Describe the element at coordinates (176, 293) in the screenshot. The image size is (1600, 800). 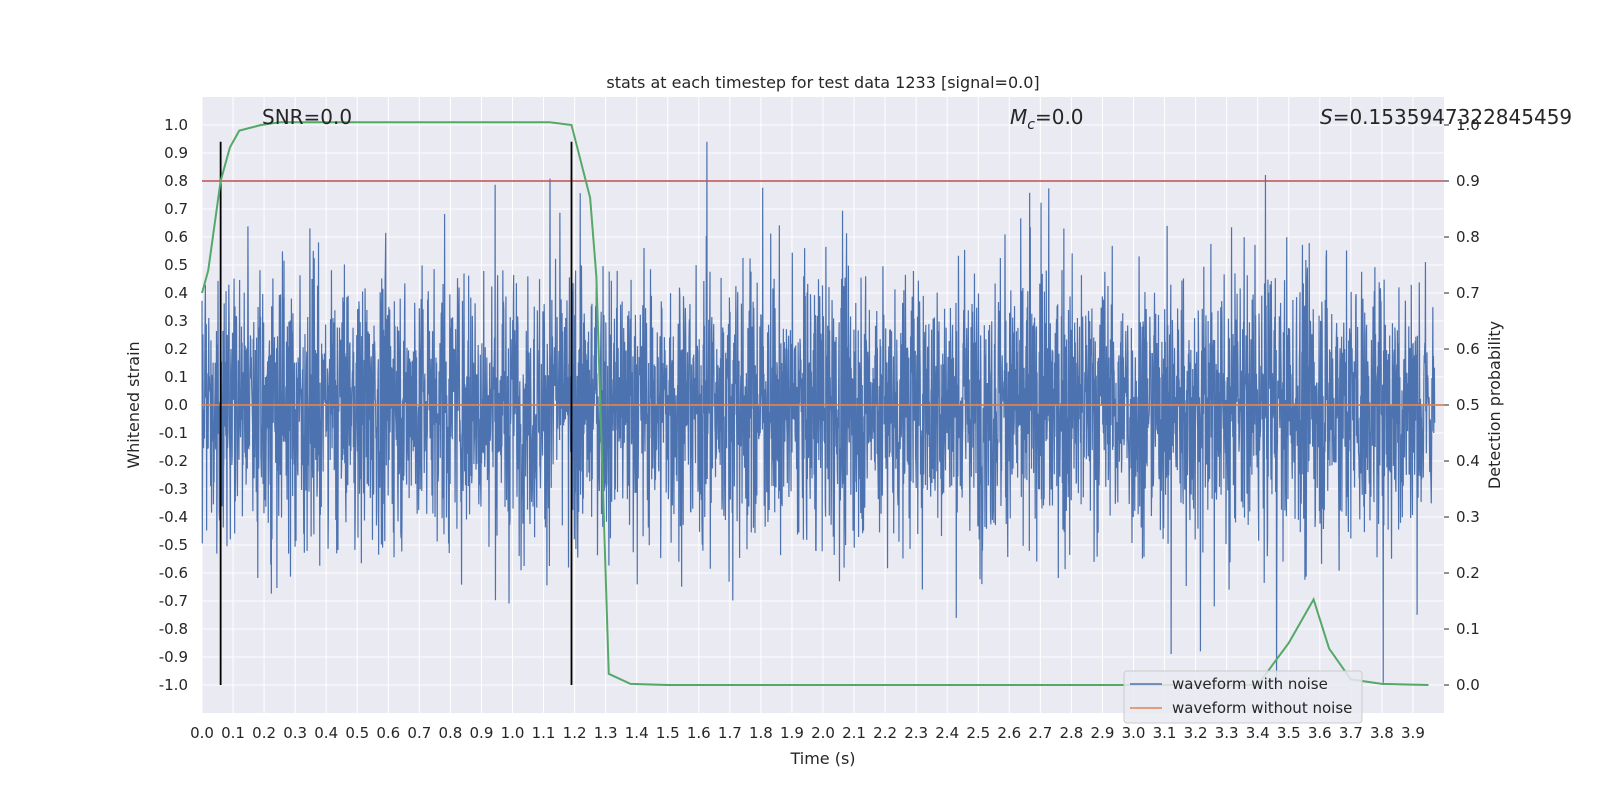
I see `y-tick-label: 0.4` at that location.